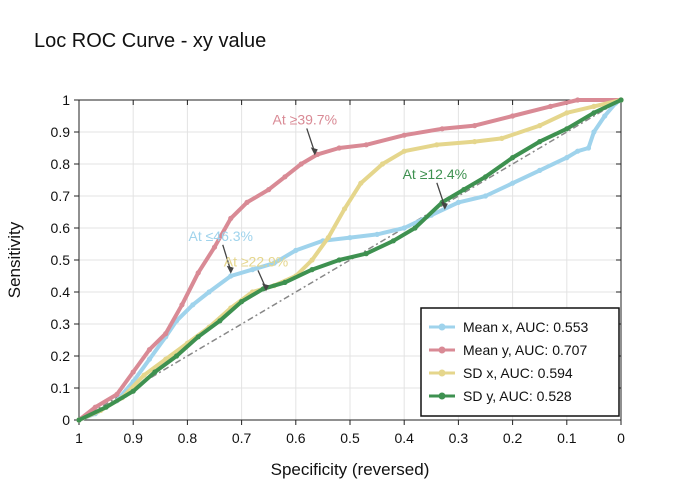 Image resolution: width=700 pixels, height=500 pixels. What do you see at coordinates (133, 438) in the screenshot?
I see `x-tick-label: 0.9` at bounding box center [133, 438].